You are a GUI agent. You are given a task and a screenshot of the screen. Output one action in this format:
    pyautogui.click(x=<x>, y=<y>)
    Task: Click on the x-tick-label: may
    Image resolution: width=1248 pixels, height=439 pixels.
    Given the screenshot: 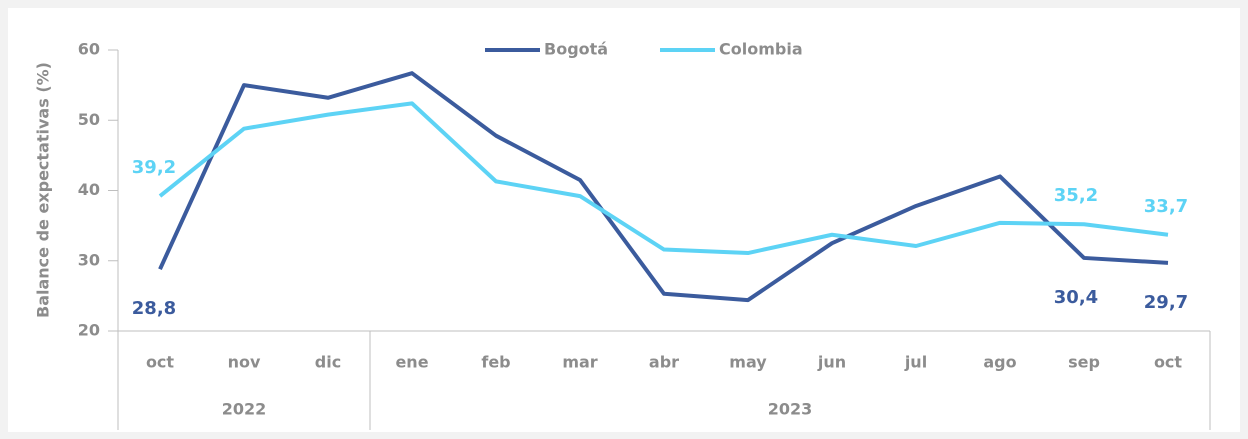 What is the action you would take?
    pyautogui.click(x=748, y=362)
    